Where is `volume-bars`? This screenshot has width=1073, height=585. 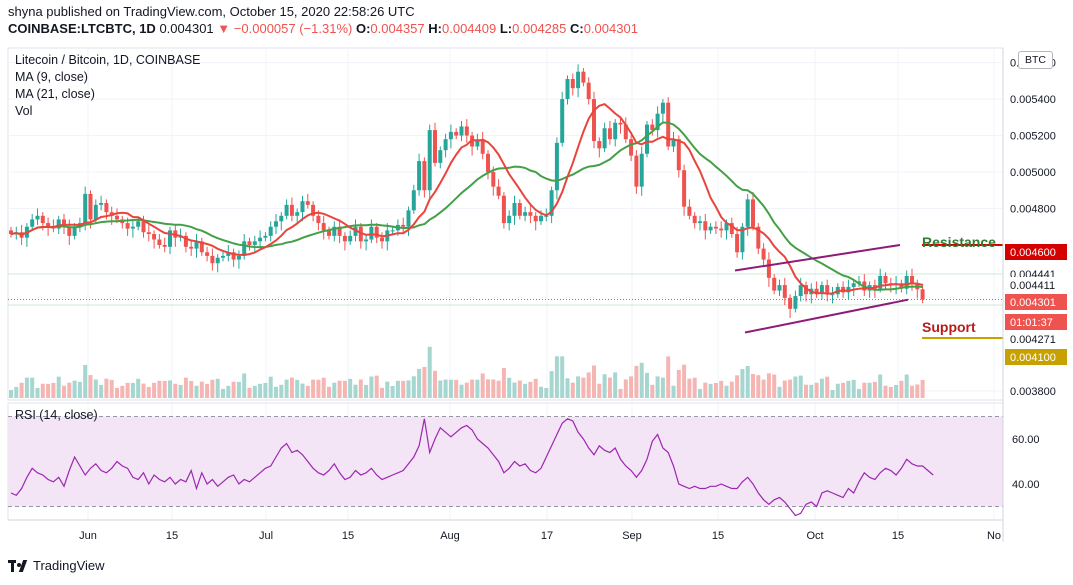
volume-bars is located at coordinates (467, 372).